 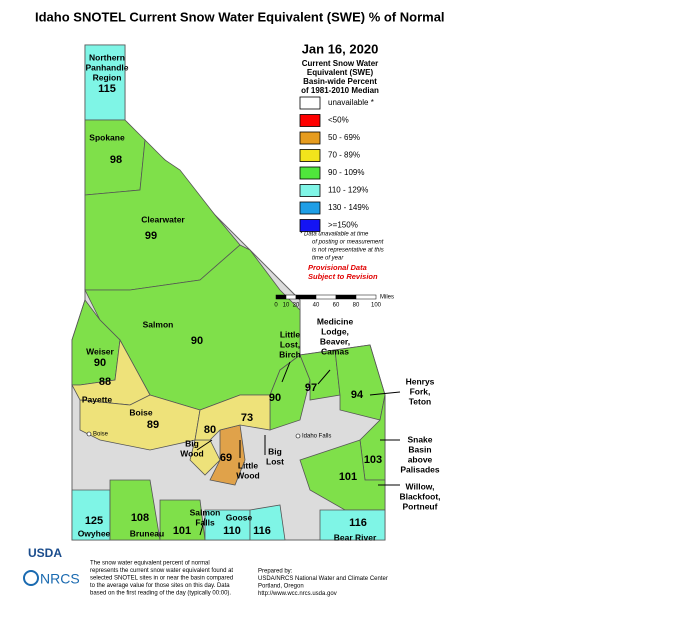 What do you see at coordinates (348, 243) in the screenshot?
I see `legend-note: of posting or measurement` at bounding box center [348, 243].